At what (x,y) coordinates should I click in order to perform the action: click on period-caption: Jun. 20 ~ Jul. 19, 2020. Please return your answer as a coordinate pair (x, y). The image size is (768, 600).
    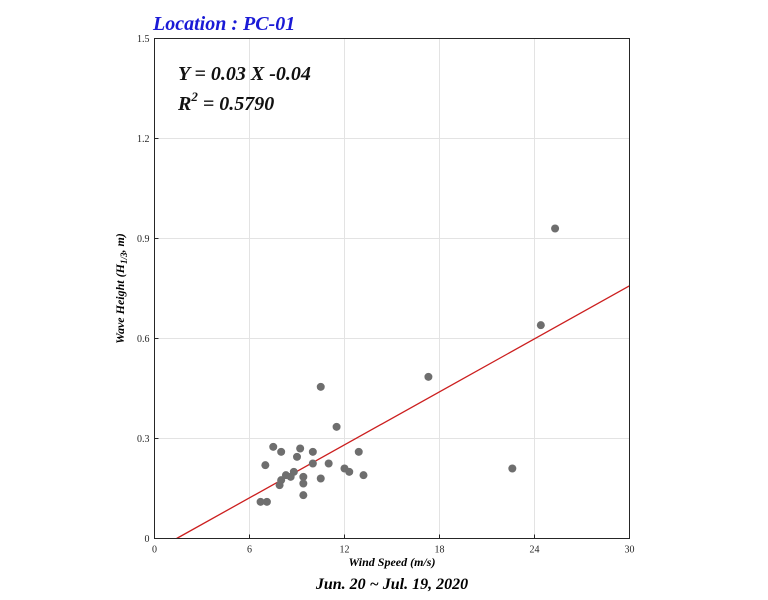
    Looking at the image, I should click on (391, 584).